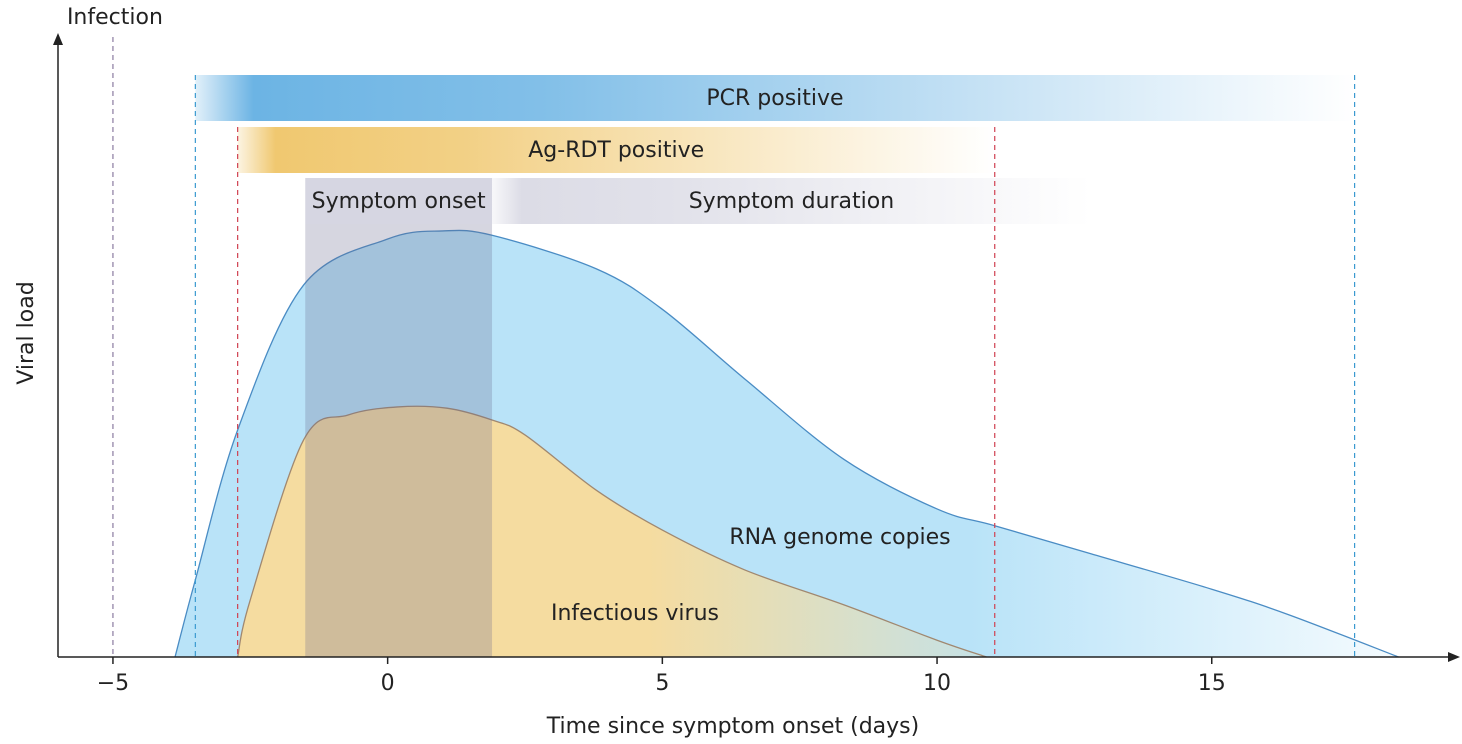 Image resolution: width=1462 pixels, height=744 pixels. I want to click on x-tick-label: 0, so click(388, 683).